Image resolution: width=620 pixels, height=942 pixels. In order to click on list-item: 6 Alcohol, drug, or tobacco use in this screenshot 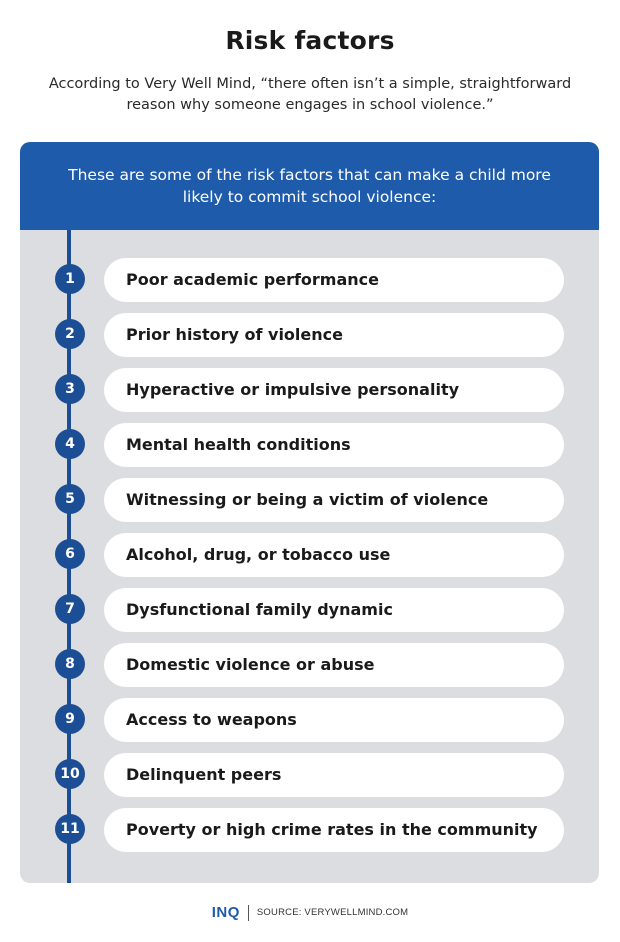, I will do `click(309, 555)`.